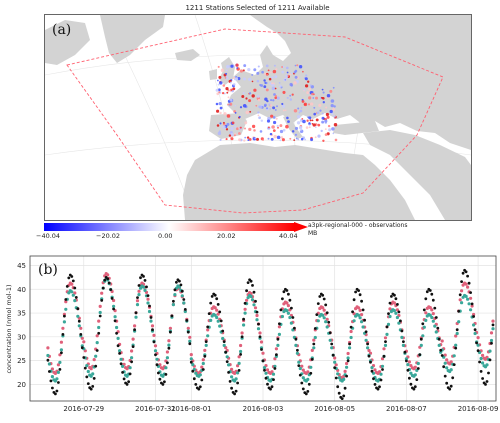  What do you see at coordinates (288, 236) in the screenshot?
I see `colorbar-tick-4: 40.04` at bounding box center [288, 236].